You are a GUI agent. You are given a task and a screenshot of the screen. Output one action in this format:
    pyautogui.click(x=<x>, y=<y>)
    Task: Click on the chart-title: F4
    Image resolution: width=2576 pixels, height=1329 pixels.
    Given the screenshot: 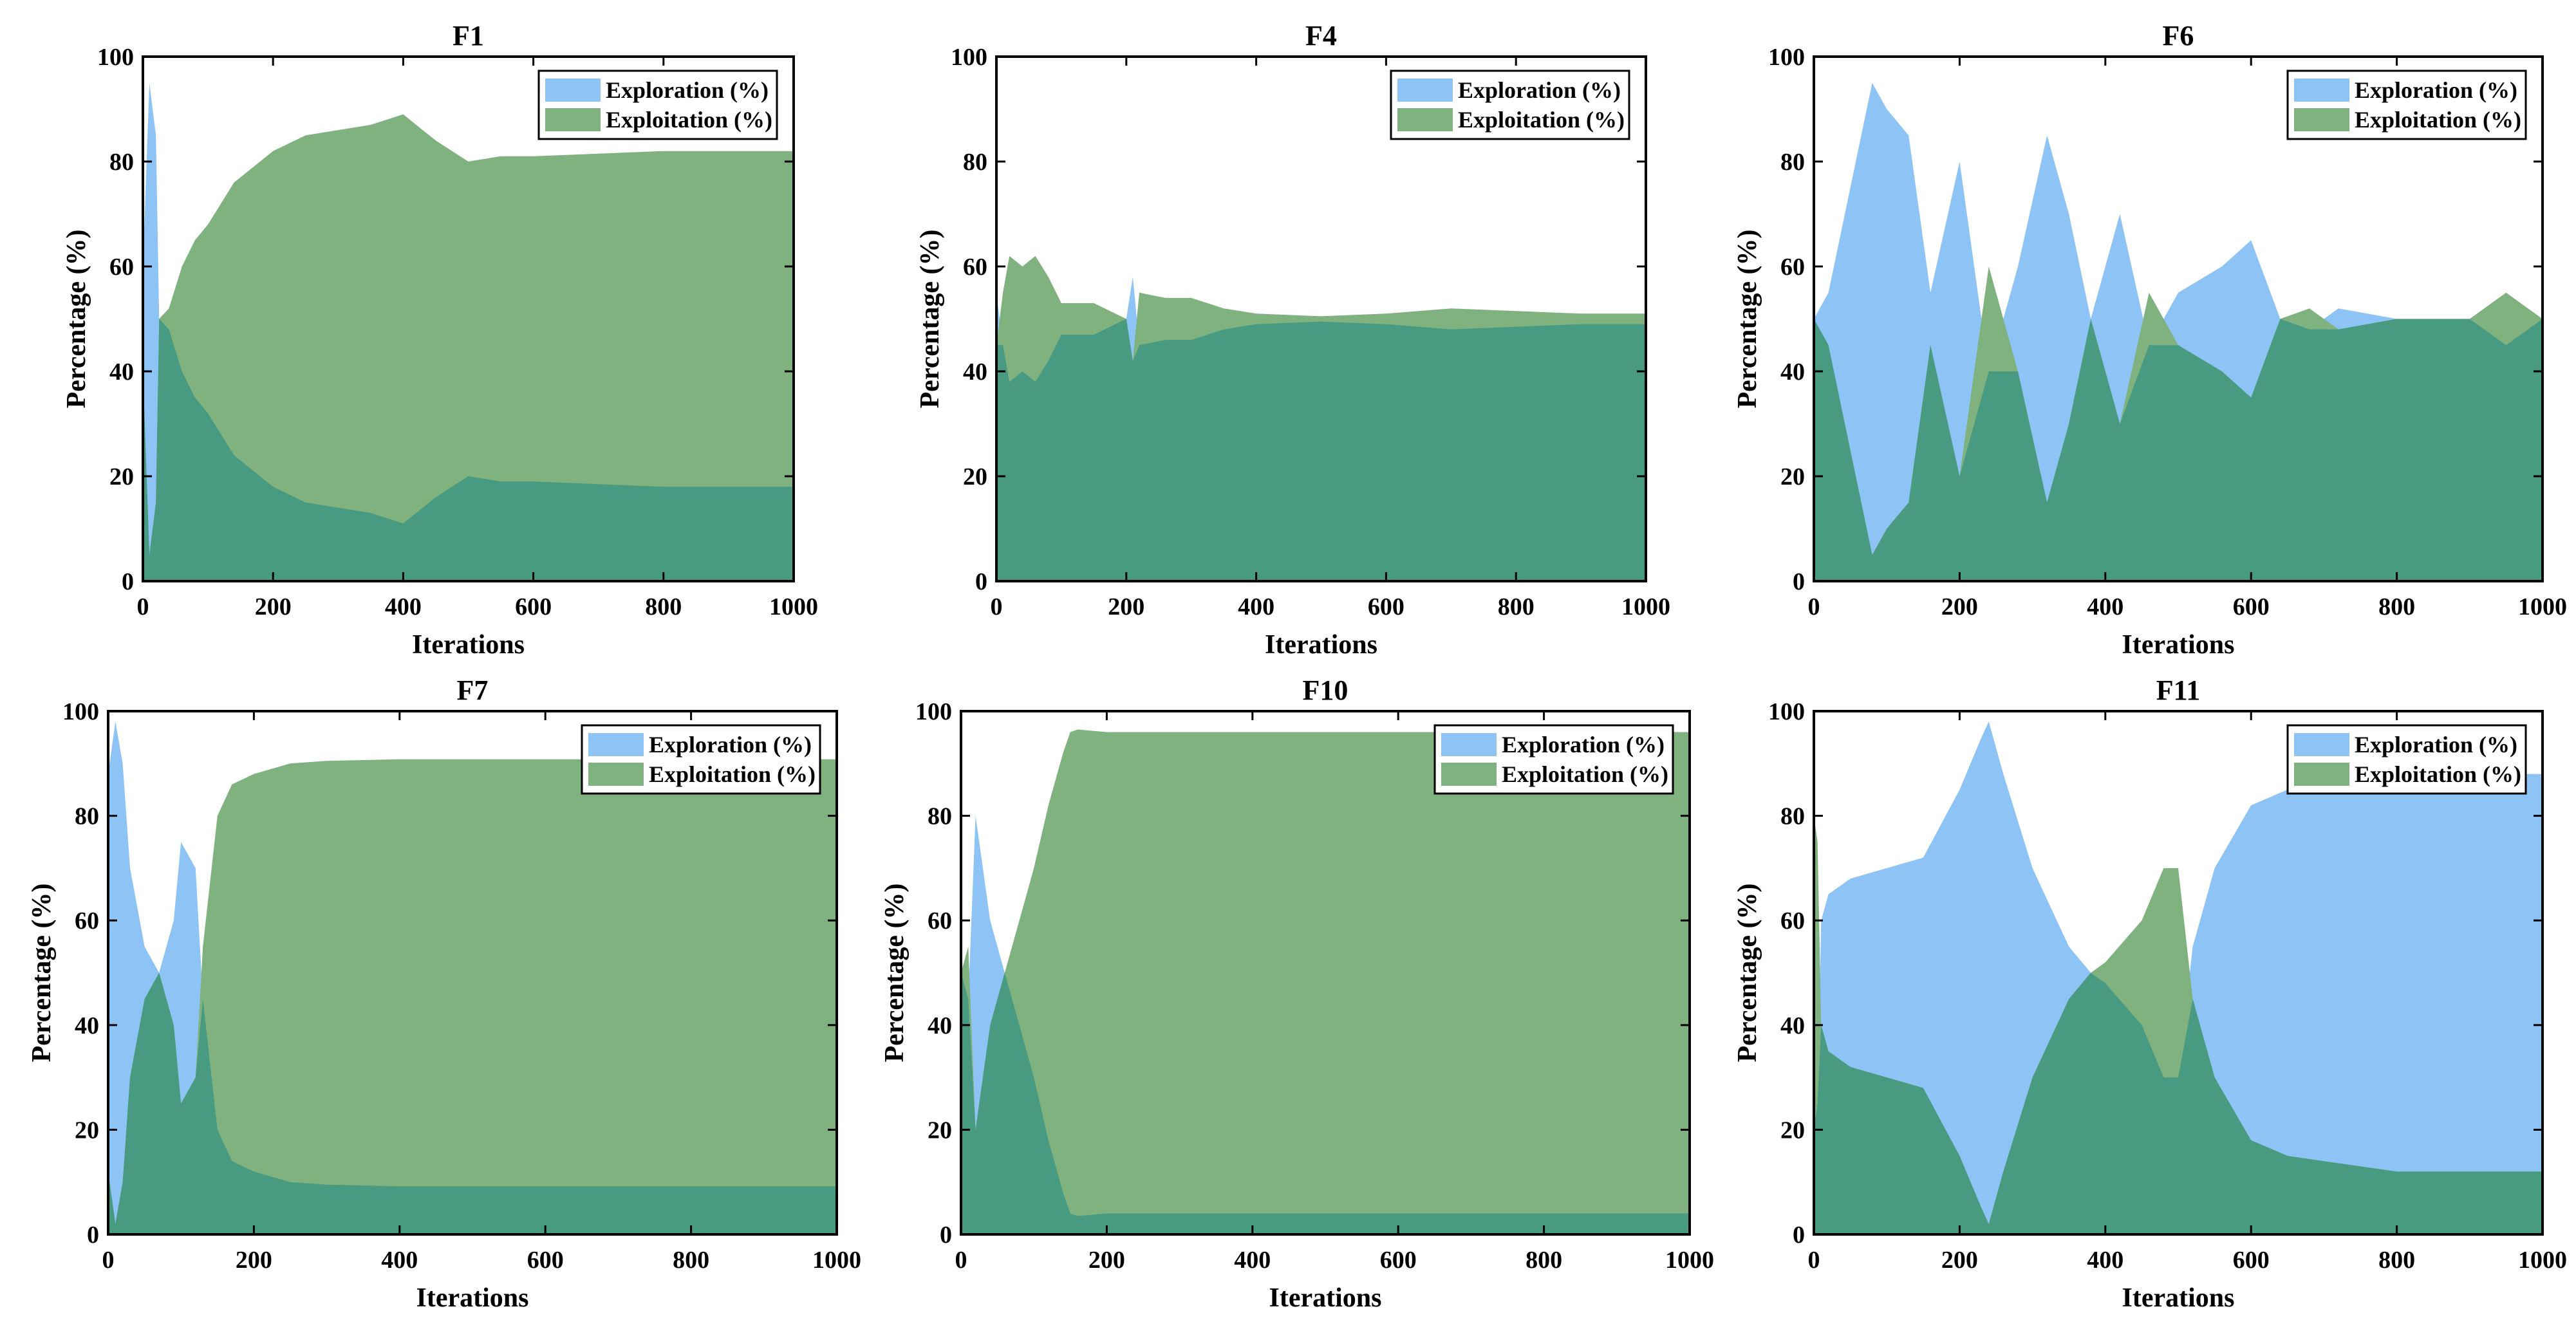 What is the action you would take?
    pyautogui.click(x=1321, y=35)
    